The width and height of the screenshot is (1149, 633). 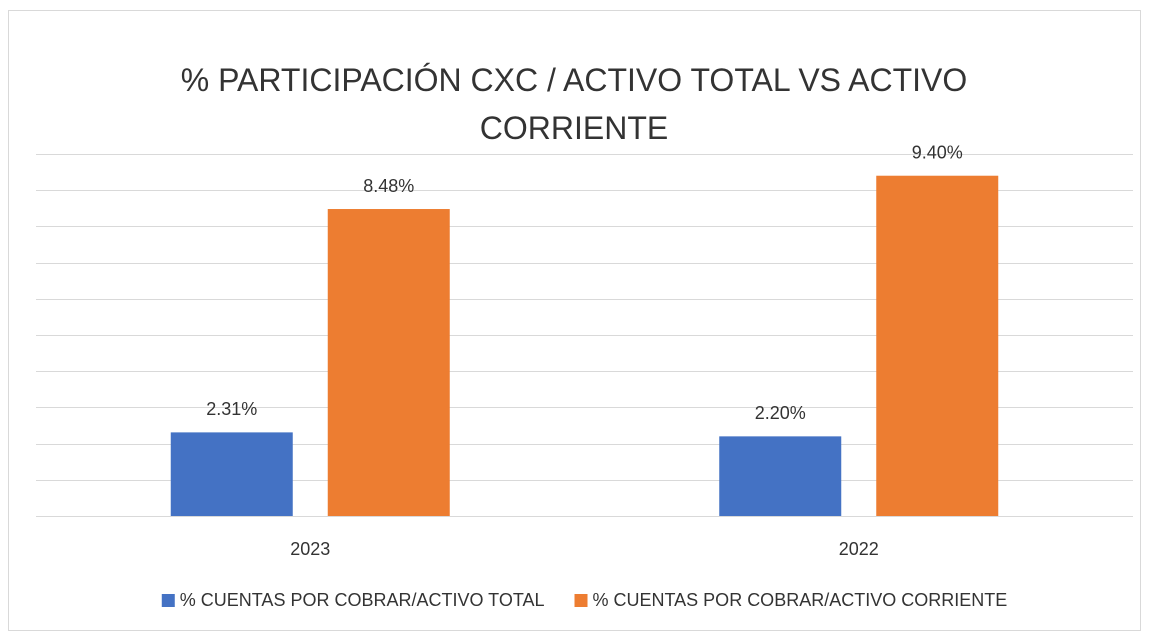 What do you see at coordinates (800, 600) in the screenshot?
I see `legend-label: % CUENTAS POR COBRAR/ACTIVO CORRIENTE` at bounding box center [800, 600].